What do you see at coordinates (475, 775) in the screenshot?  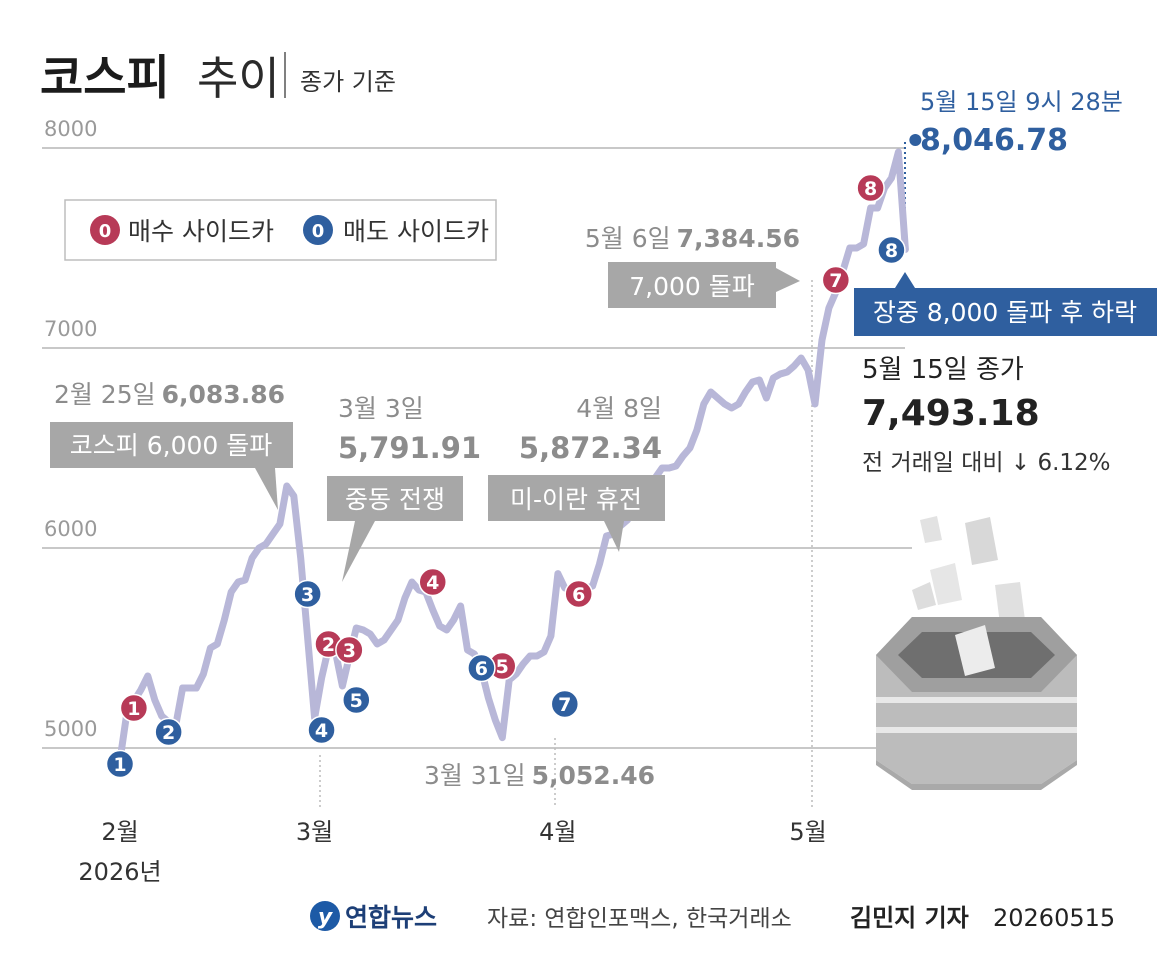 I see `mar31-date: 3월 31일` at bounding box center [475, 775].